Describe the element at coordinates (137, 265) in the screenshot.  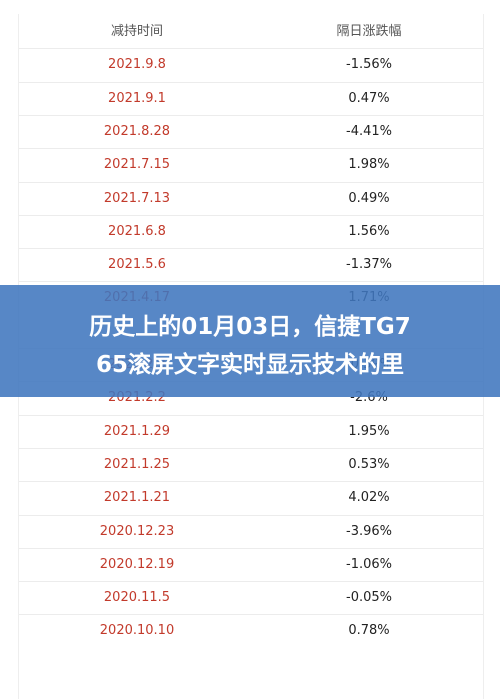
I see `date-cell: 2021.5.6` at that location.